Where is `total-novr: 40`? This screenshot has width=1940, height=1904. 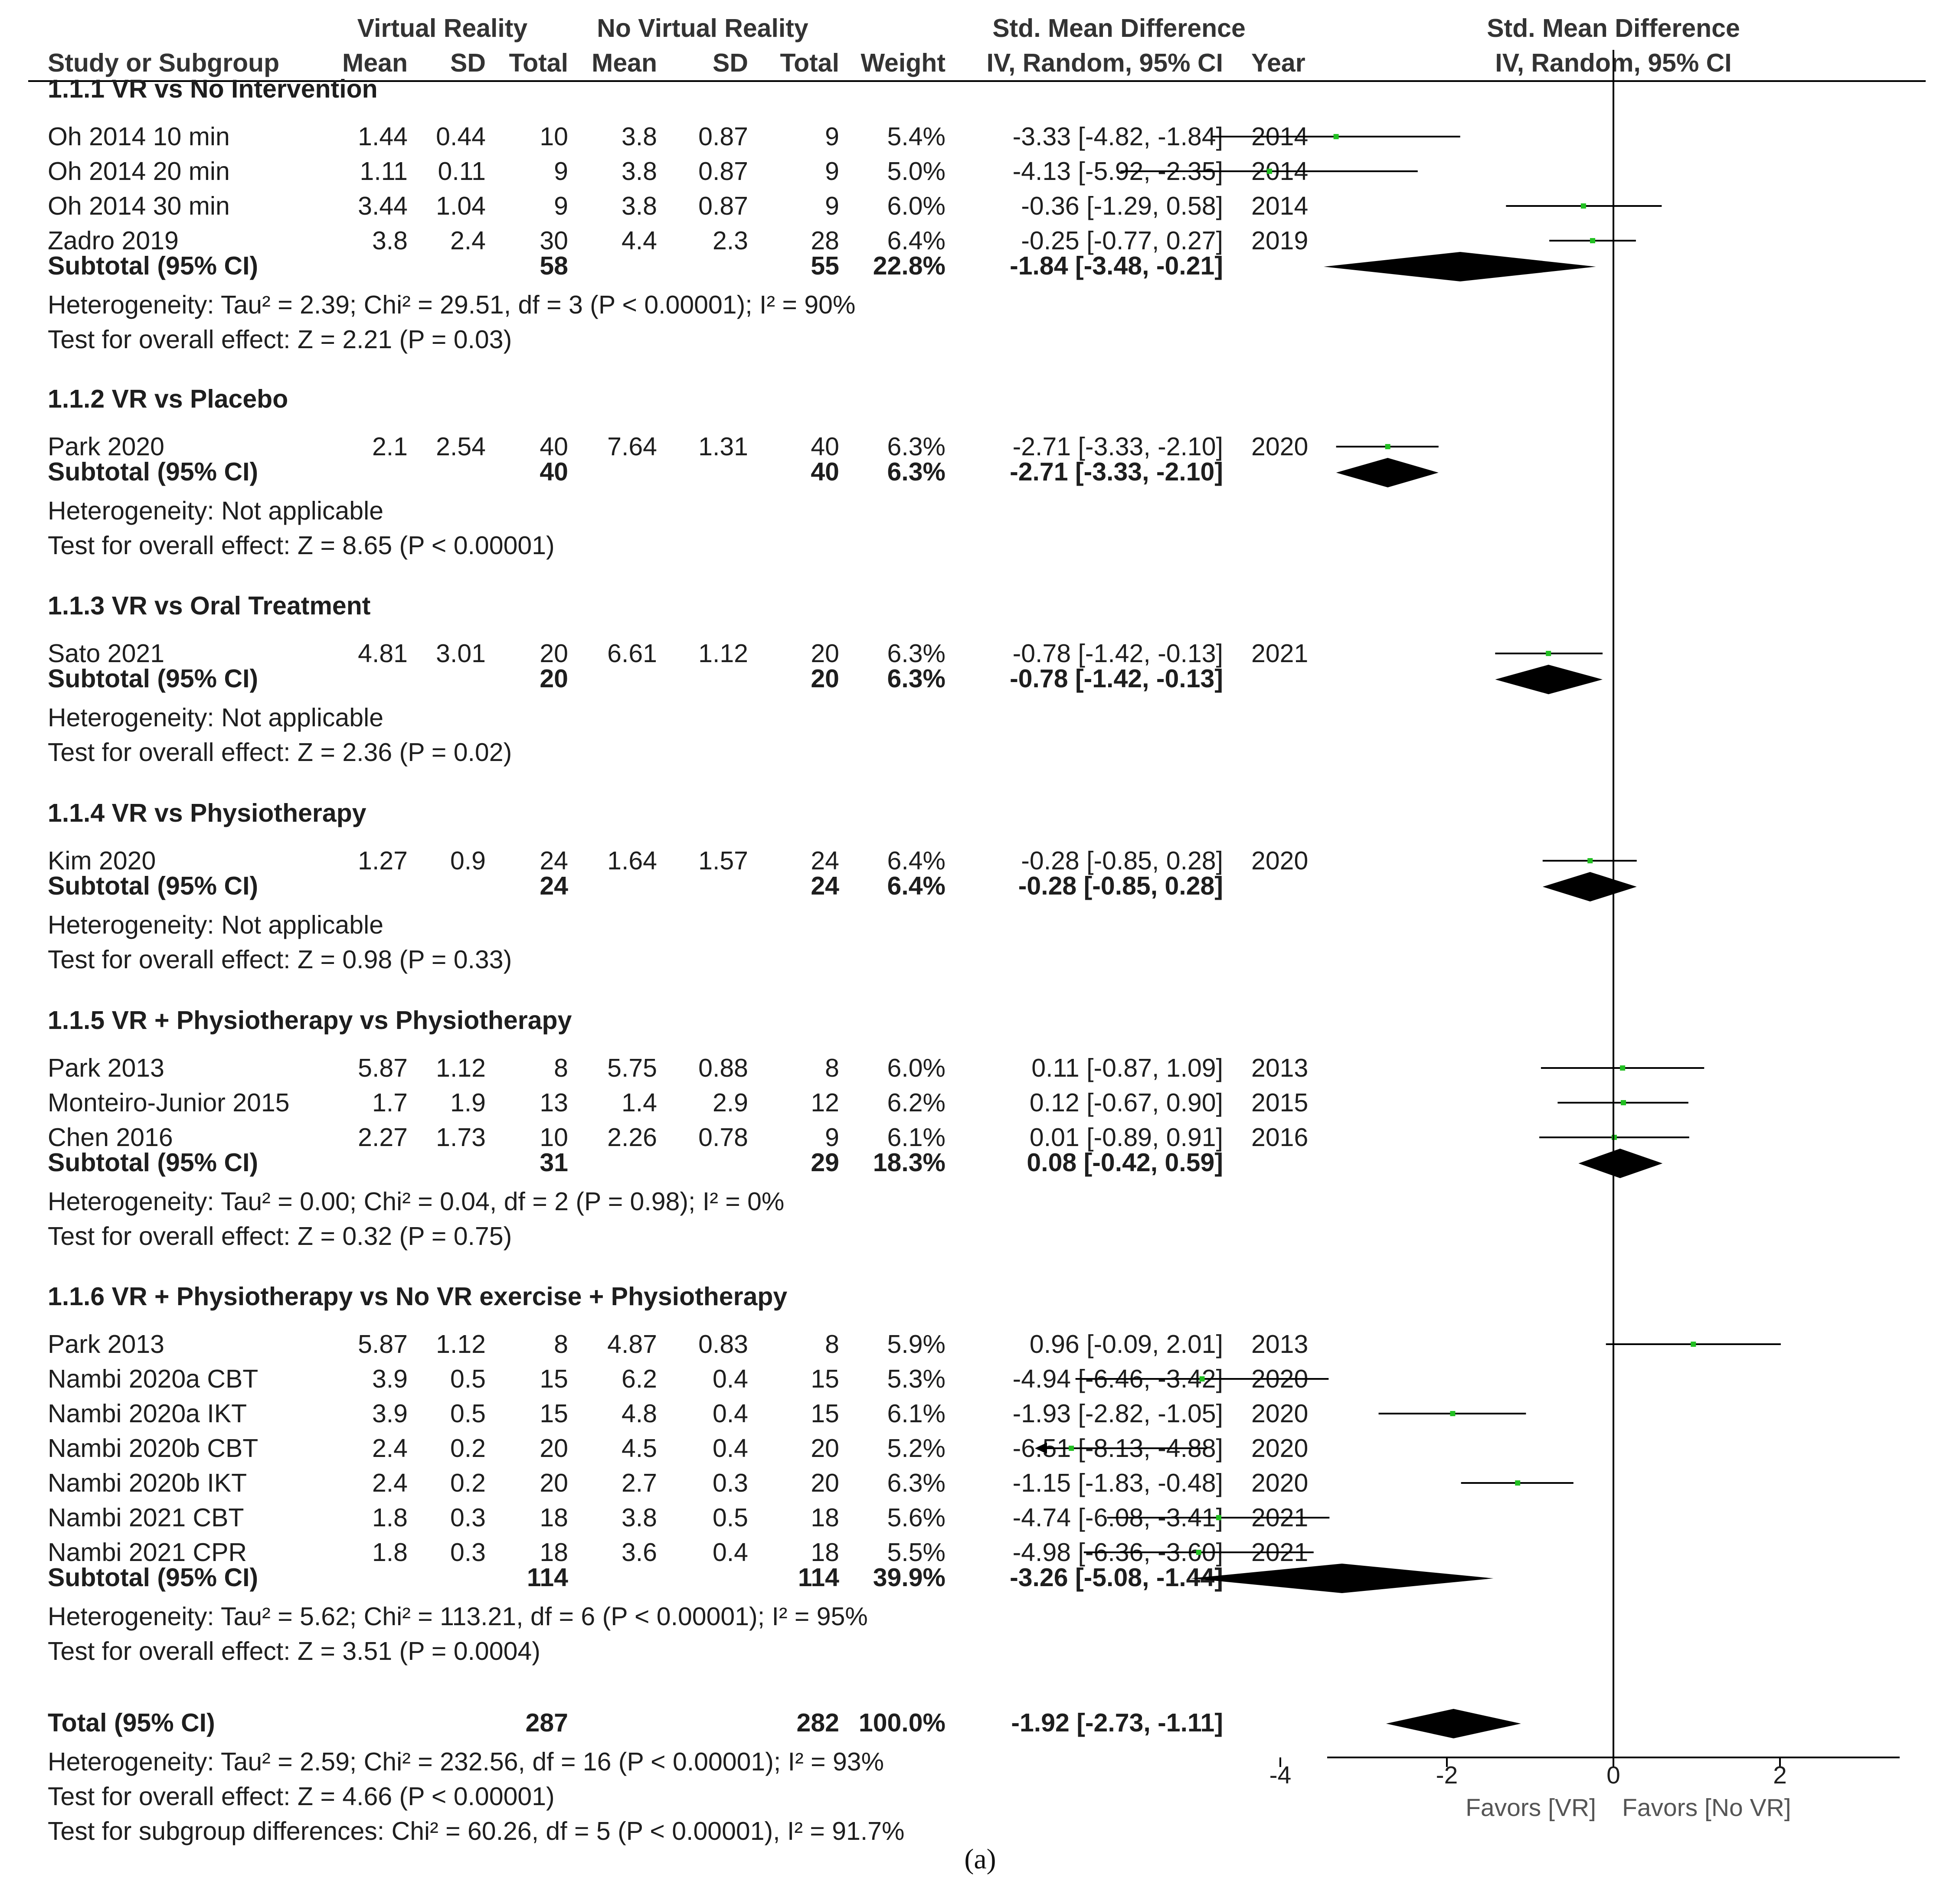
total-novr: 40 is located at coordinates (825, 446).